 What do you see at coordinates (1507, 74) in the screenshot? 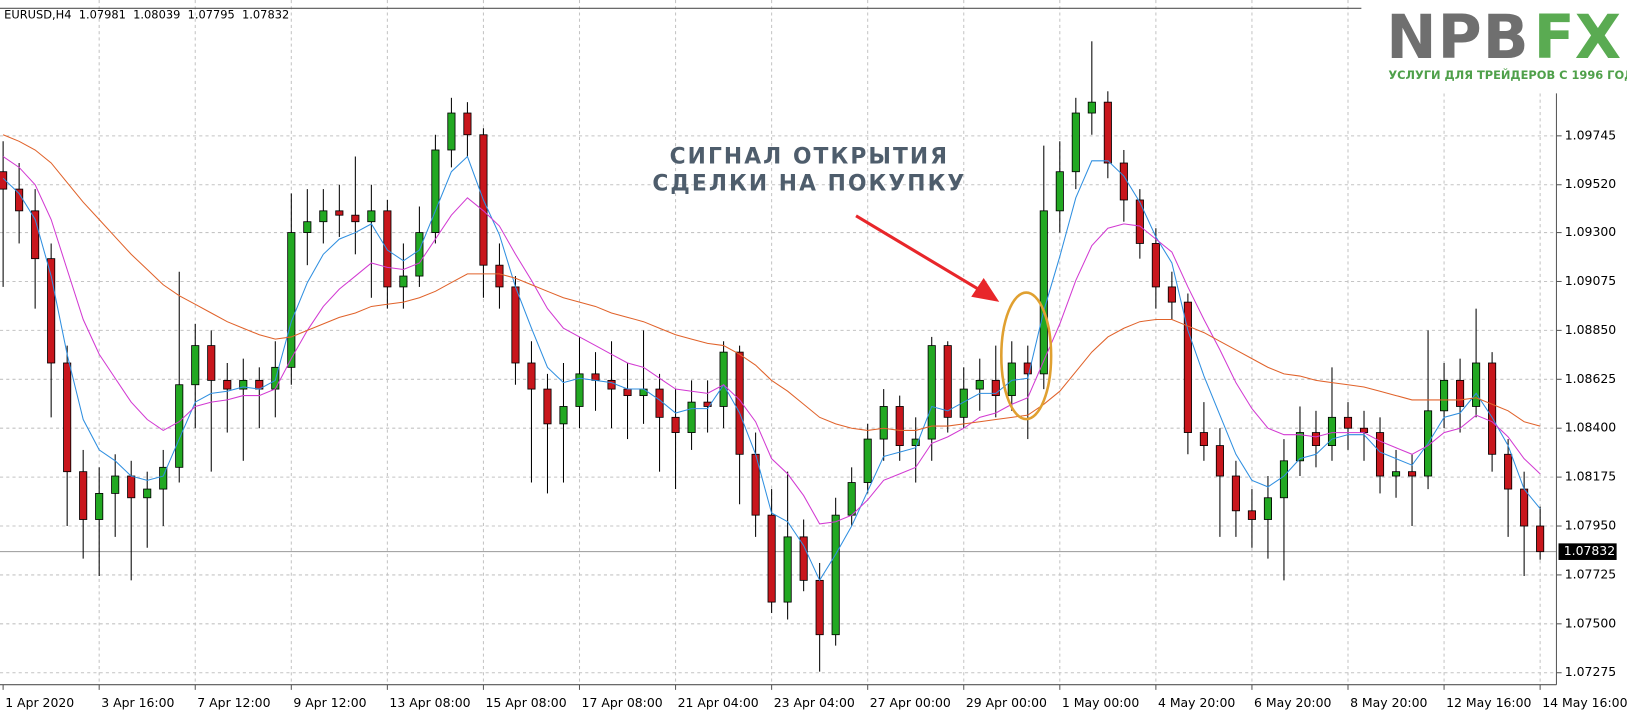
I see `logo-tagline: УСЛУГИ ДЛЯ ТРЕЙДЕРОВ С 1996 ГОДА` at bounding box center [1507, 74].